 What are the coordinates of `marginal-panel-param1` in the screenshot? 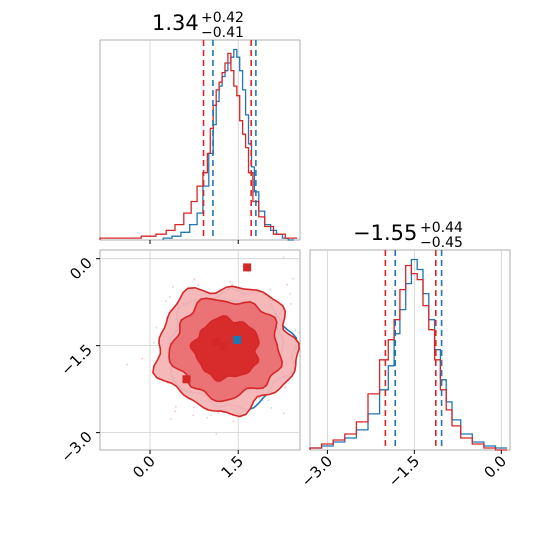 It's located at (200, 141).